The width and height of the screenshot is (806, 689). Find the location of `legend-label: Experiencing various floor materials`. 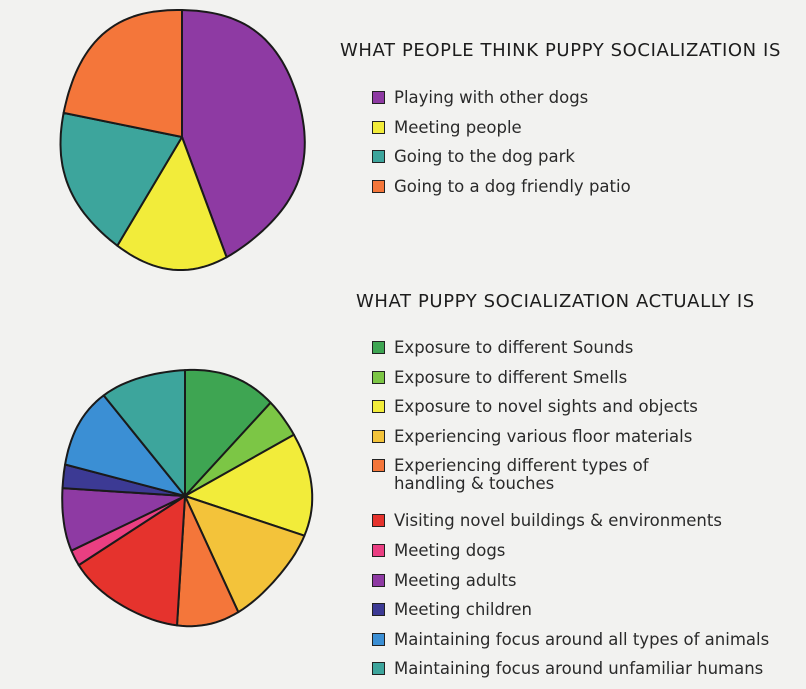

legend-label: Experiencing various floor materials is located at coordinates (543, 436).